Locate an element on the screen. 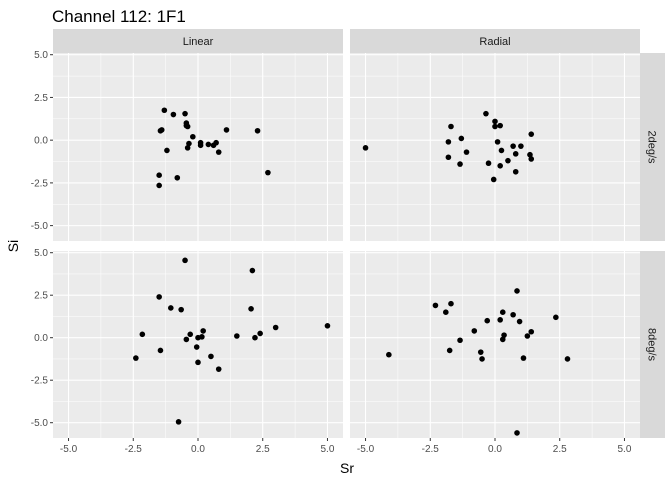 The width and height of the screenshot is (672, 480). x-axis-title: Sr is located at coordinates (347, 468).